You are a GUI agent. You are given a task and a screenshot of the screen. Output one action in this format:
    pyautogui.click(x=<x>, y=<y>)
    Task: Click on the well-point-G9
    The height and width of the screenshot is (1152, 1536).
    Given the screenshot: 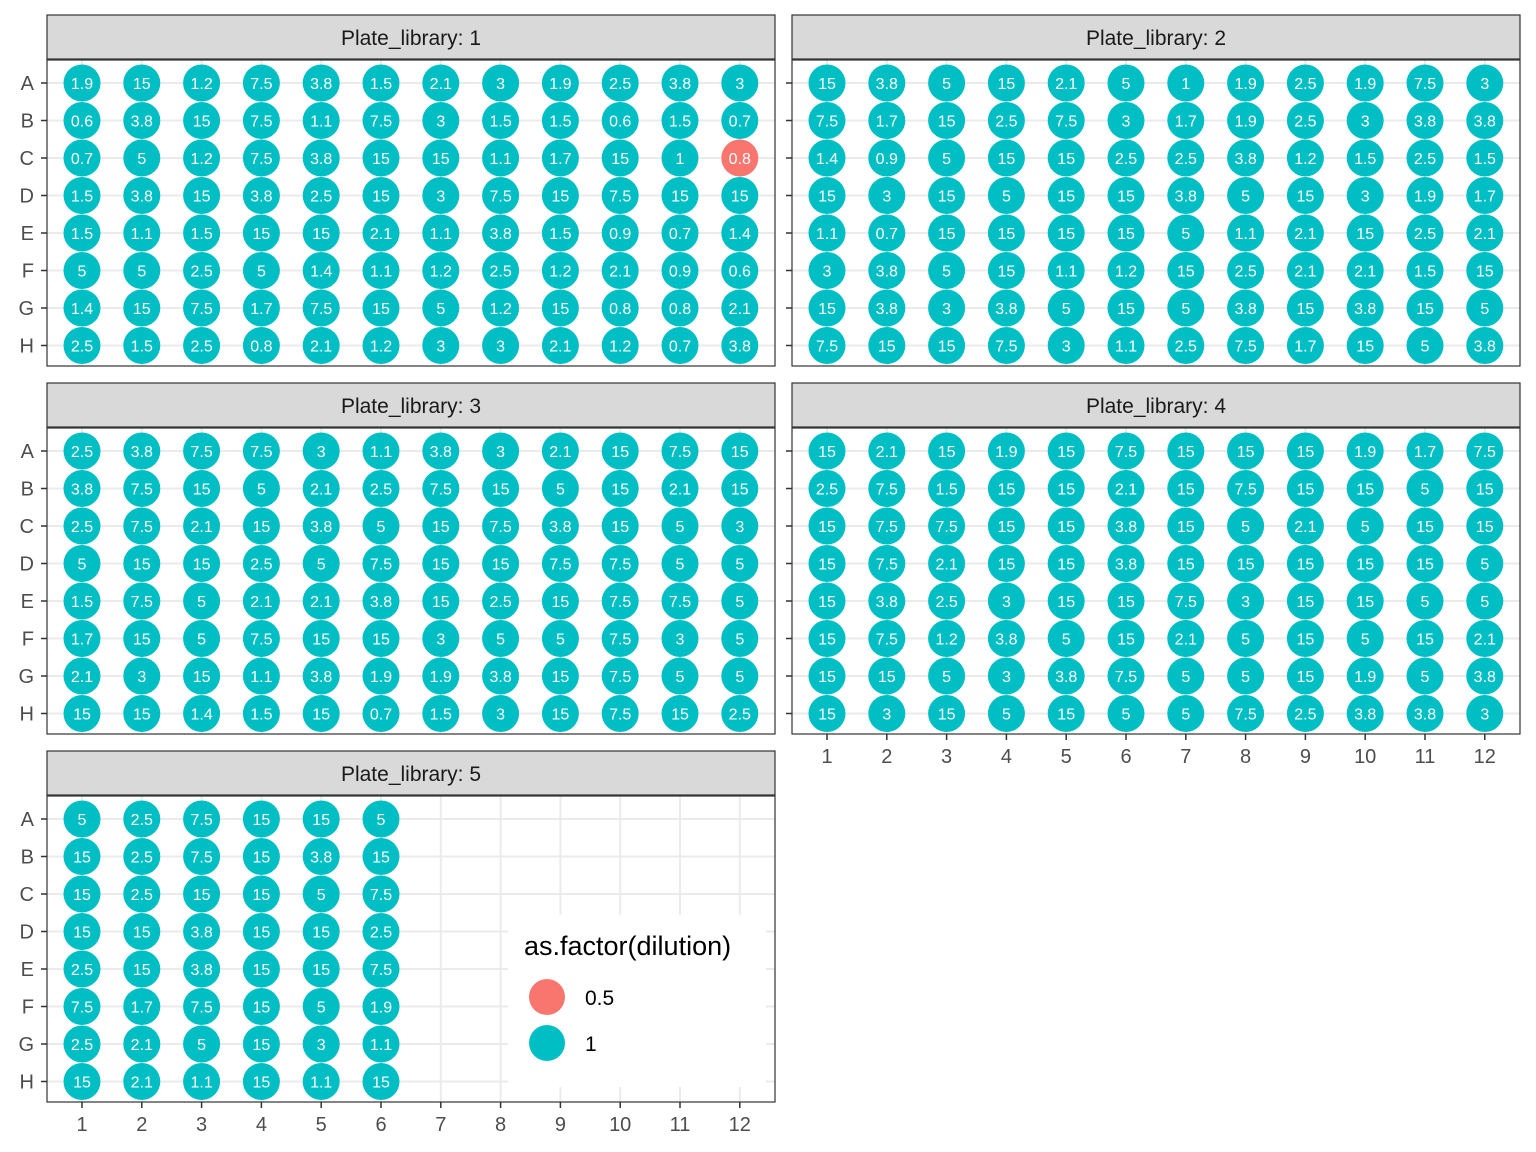 What is the action you would take?
    pyautogui.click(x=560, y=308)
    